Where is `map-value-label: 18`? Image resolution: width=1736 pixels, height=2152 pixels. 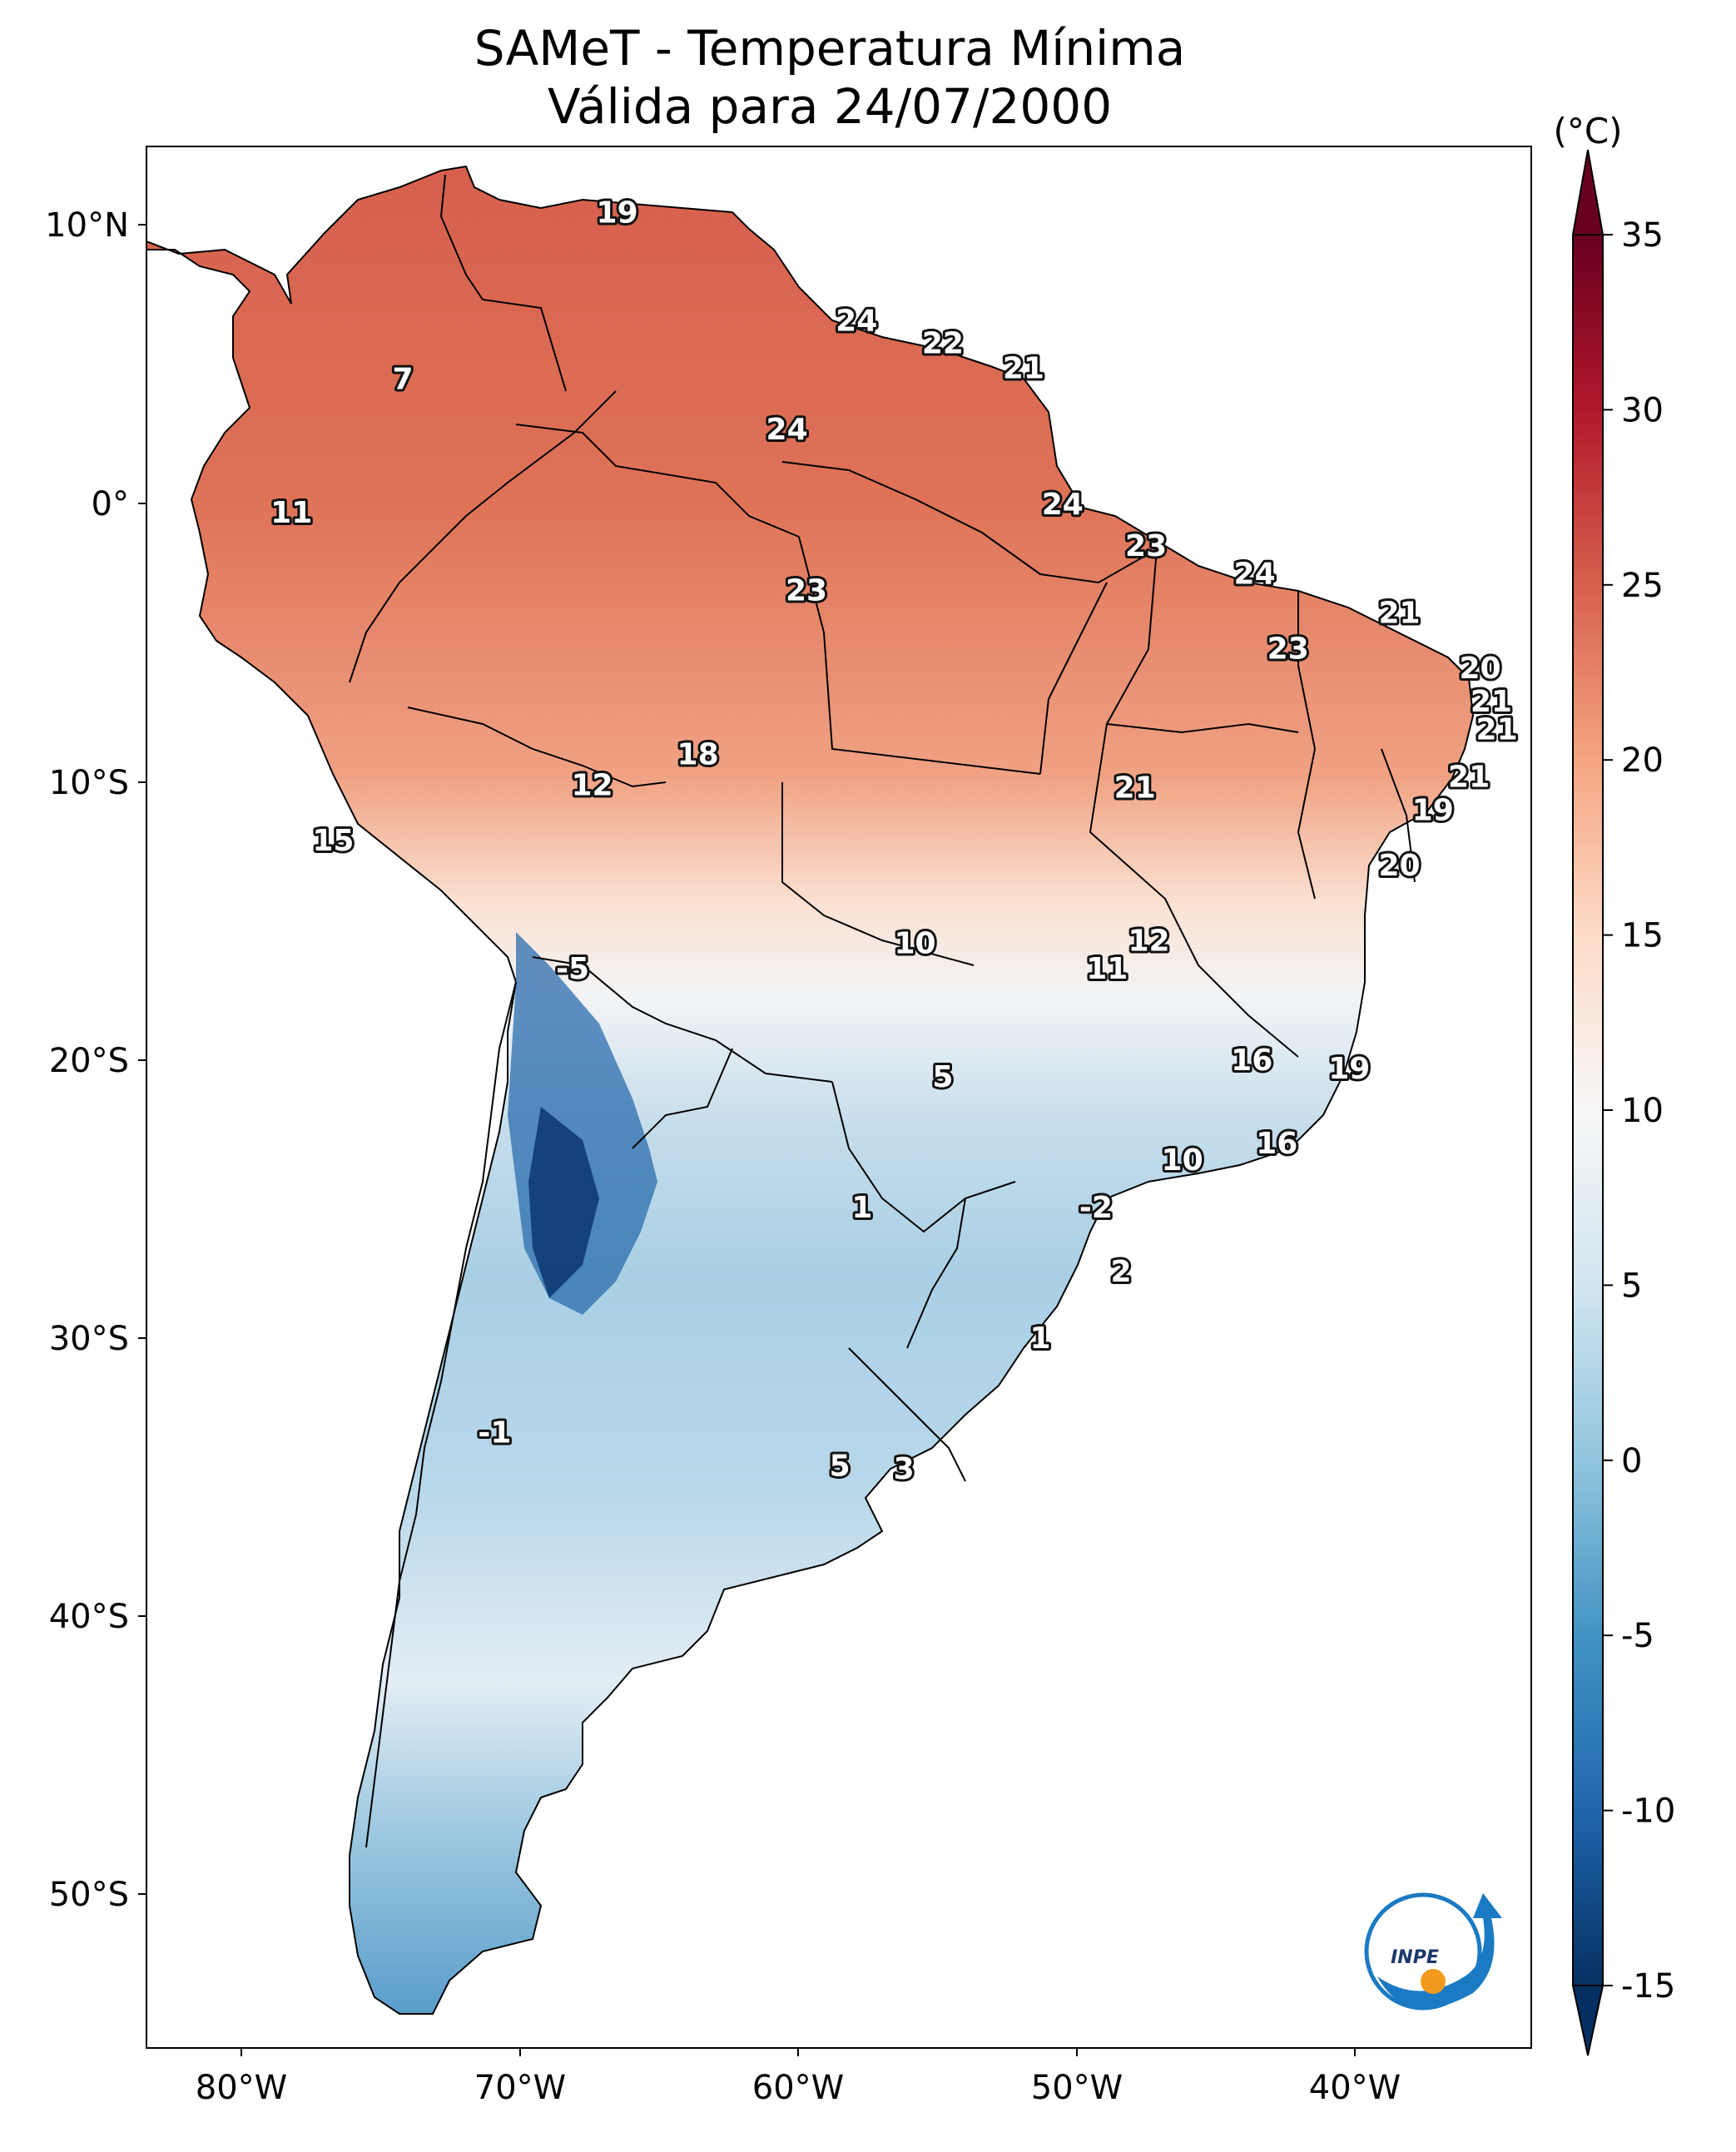
map-value-label: 18 is located at coordinates (698, 755).